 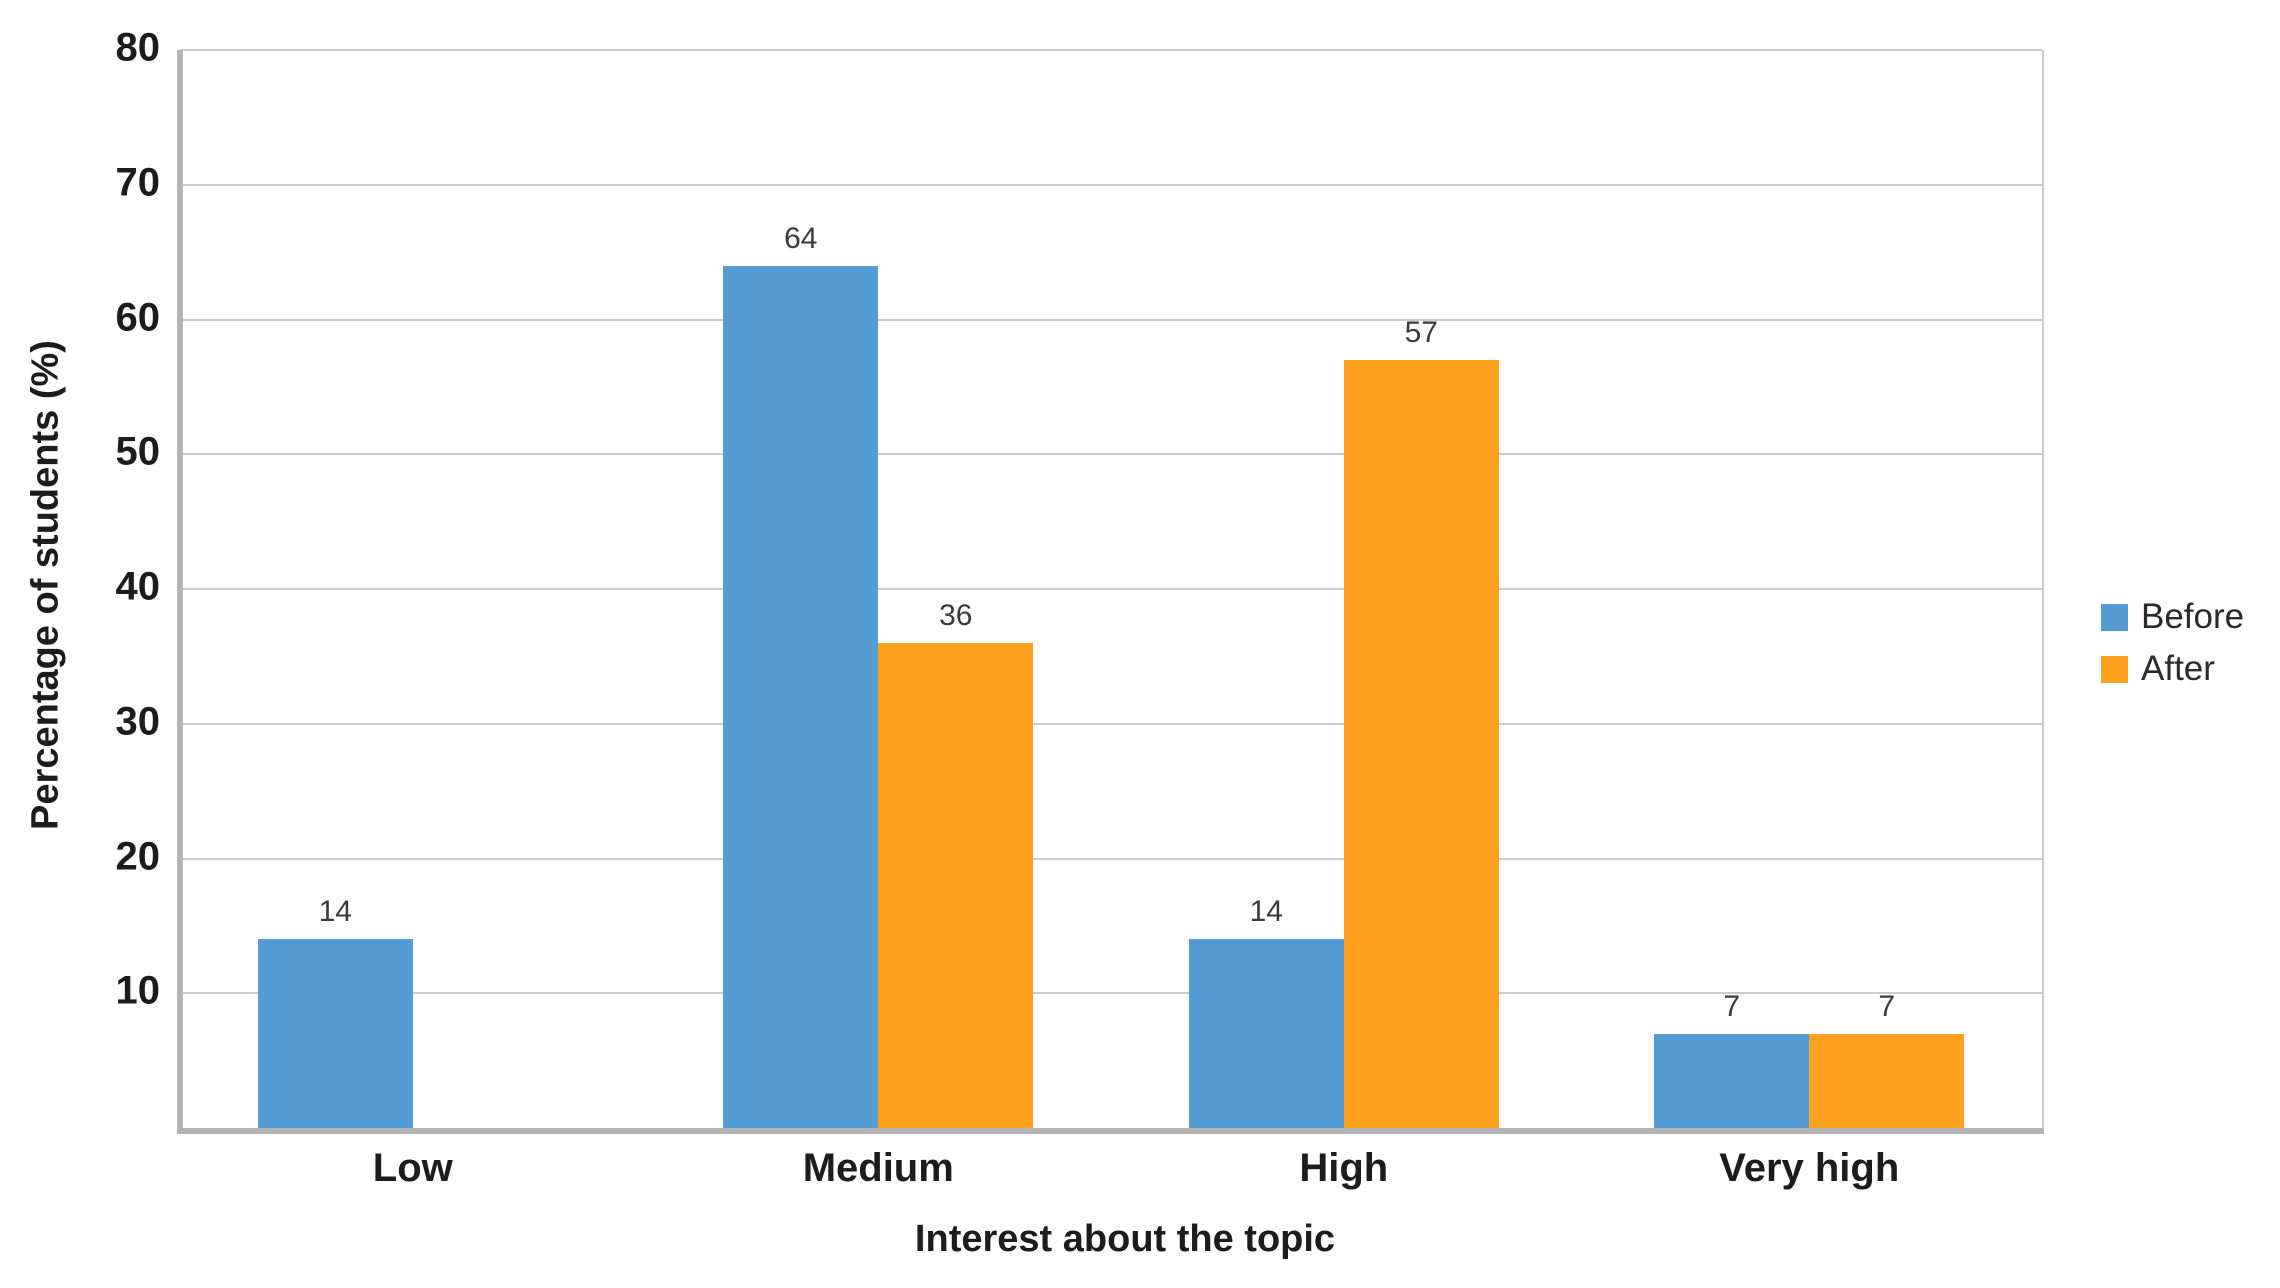 What do you see at coordinates (335, 1033) in the screenshot?
I see `before-bar-low` at bounding box center [335, 1033].